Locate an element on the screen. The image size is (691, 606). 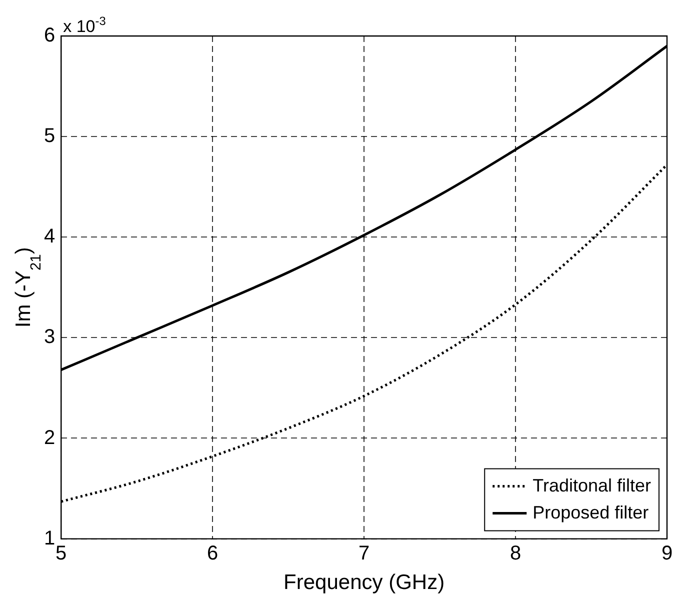
y-tick-label: 3 is located at coordinates (50, 337).